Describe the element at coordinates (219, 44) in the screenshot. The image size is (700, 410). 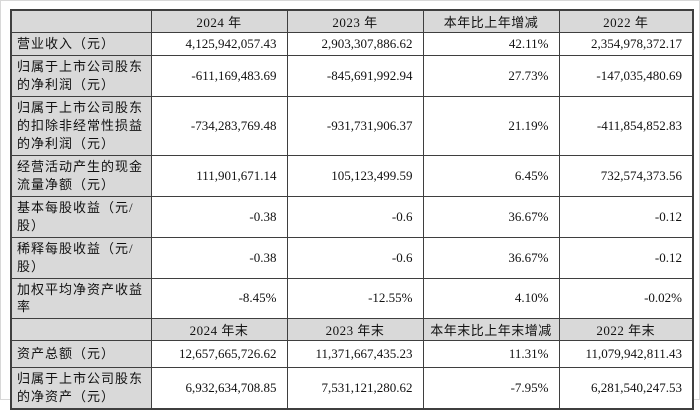
I see `value-cell: 4,125,942,057.43` at that location.